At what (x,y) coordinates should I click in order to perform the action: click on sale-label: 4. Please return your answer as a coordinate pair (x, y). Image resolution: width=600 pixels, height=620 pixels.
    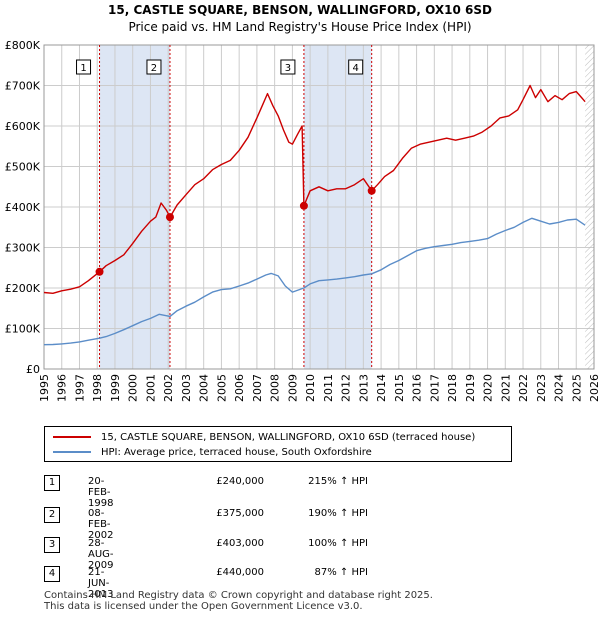
    Looking at the image, I should click on (356, 68).